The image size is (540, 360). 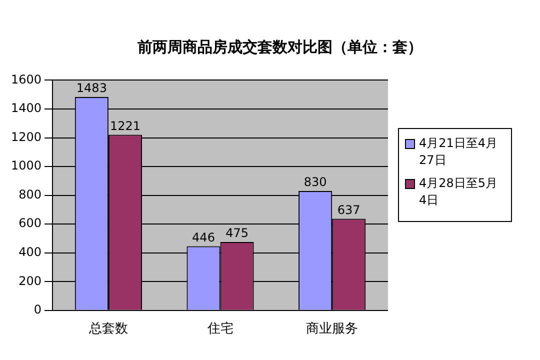 What do you see at coordinates (203, 237) in the screenshot?
I see `data-label: 446` at bounding box center [203, 237].